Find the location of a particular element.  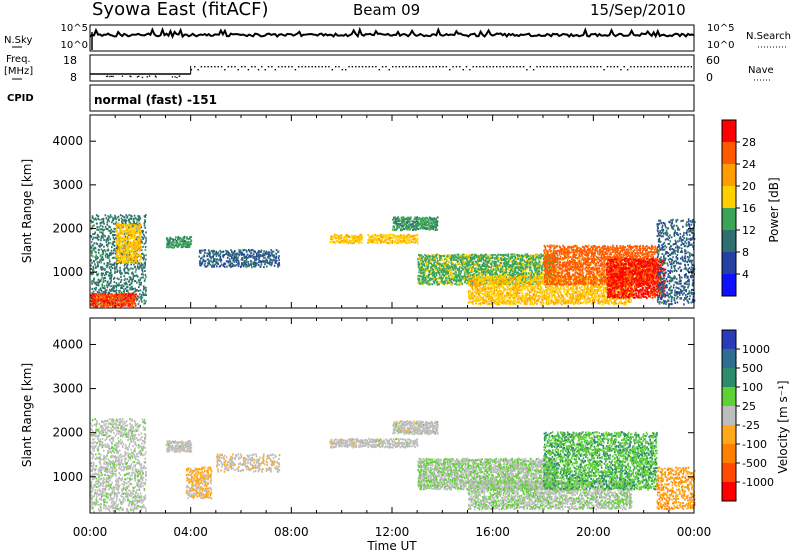

nave-tick-bottom: 0 is located at coordinates (709, 77).